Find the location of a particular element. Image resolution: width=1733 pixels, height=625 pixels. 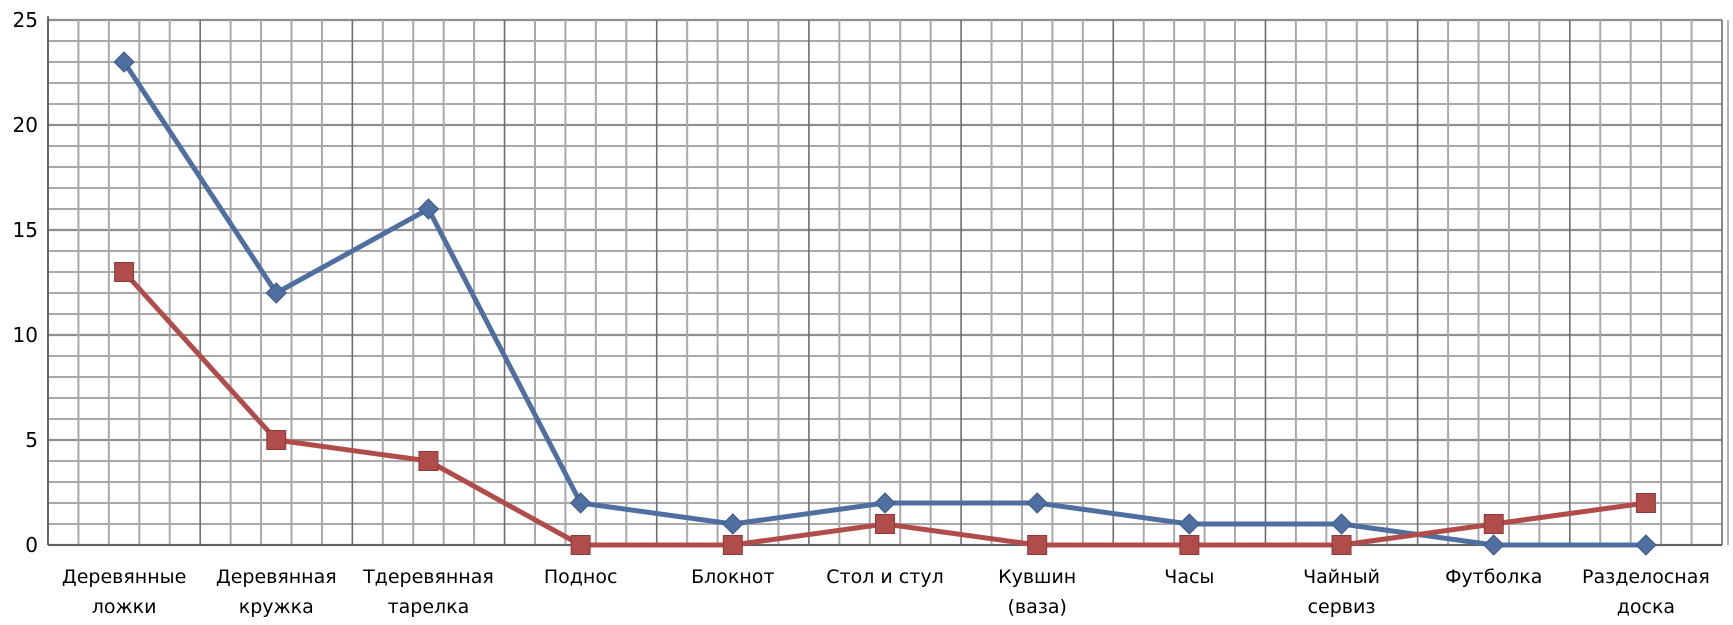

x-tick-label-line: Деревянные is located at coordinates (124, 577).